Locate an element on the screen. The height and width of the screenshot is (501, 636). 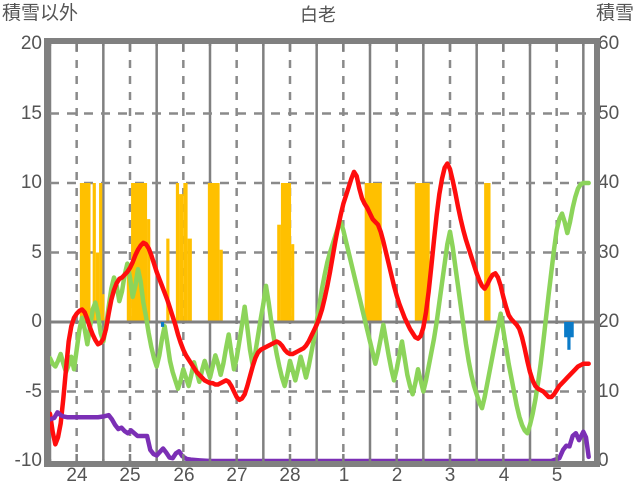
right-tick-40: 40 is located at coordinates (609, 182).